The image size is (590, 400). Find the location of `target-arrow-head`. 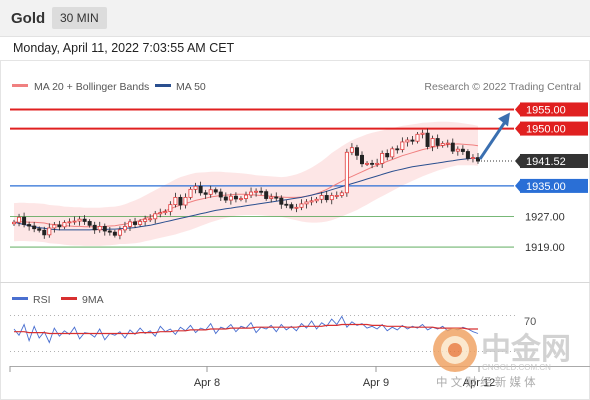

target-arrow-head is located at coordinates (504, 119).